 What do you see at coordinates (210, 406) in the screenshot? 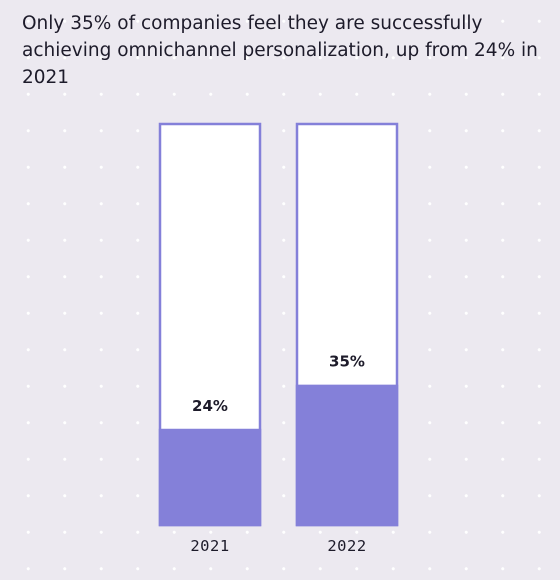
I see `data-label-2021: 24%` at bounding box center [210, 406].